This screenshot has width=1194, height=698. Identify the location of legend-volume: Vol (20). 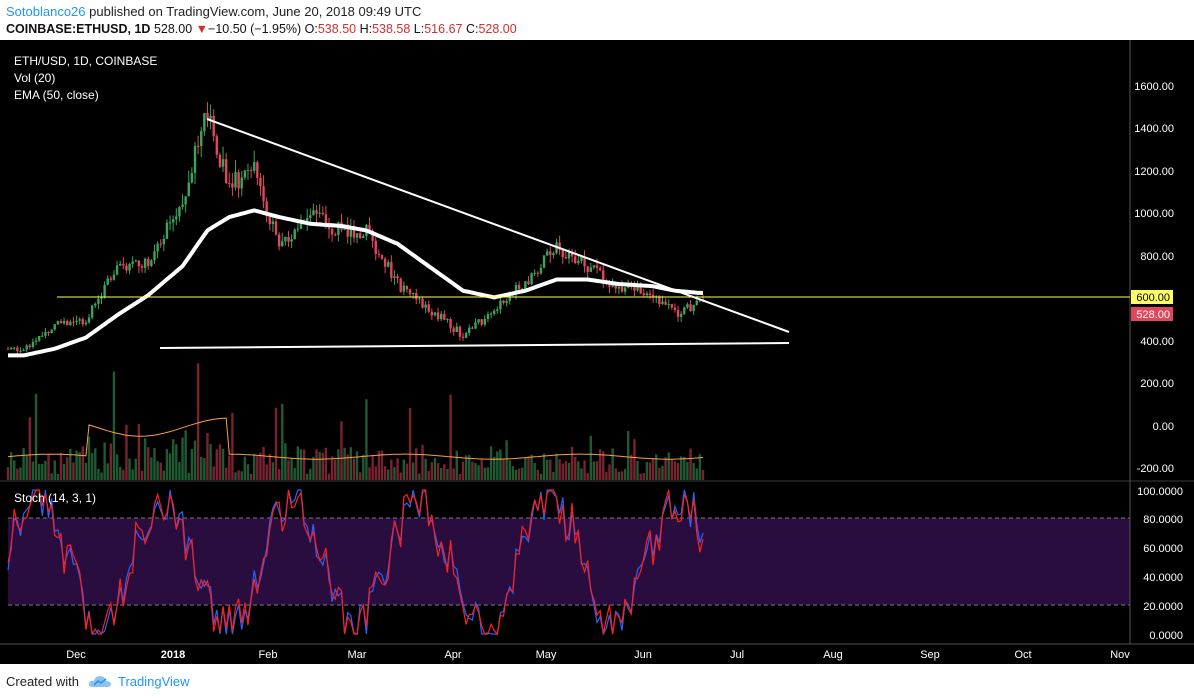
(34, 78).